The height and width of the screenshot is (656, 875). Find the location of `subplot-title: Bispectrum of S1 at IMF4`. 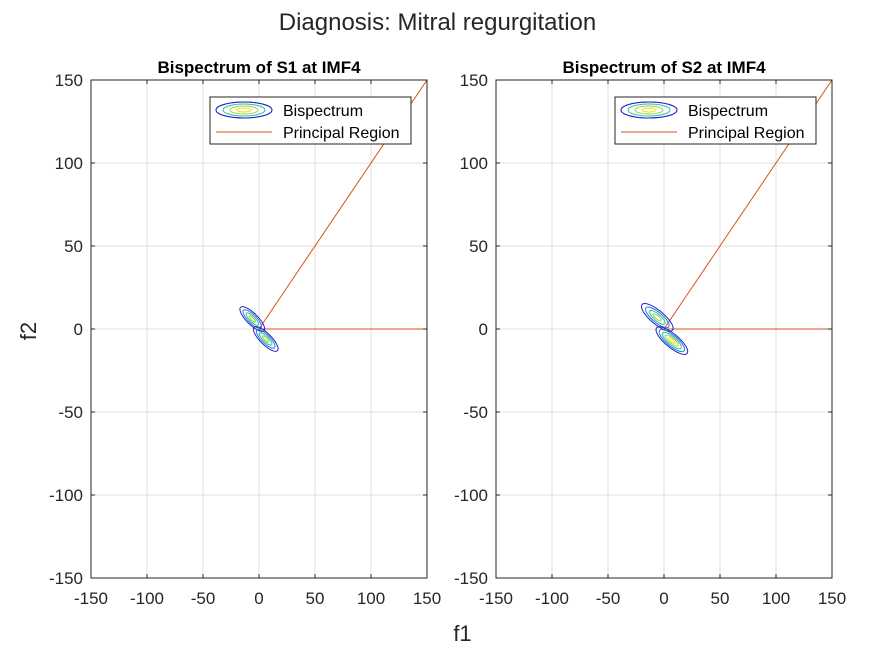

subplot-title: Bispectrum of S1 at IMF4 is located at coordinates (259, 67).